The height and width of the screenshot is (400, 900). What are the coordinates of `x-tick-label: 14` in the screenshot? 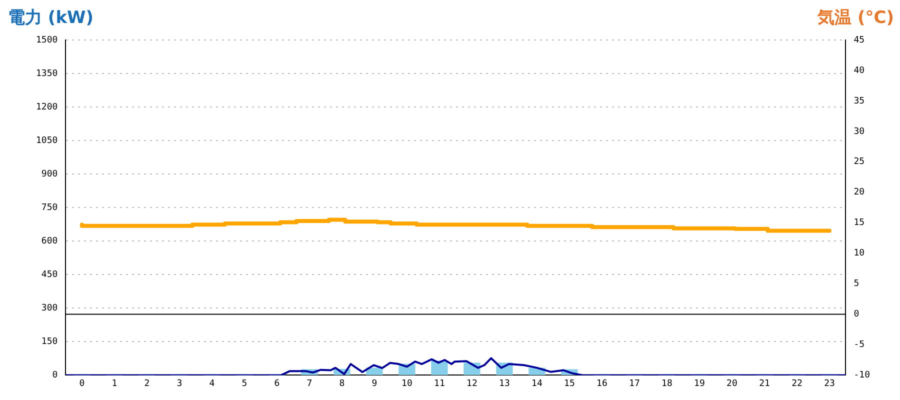 It's located at (537, 383).